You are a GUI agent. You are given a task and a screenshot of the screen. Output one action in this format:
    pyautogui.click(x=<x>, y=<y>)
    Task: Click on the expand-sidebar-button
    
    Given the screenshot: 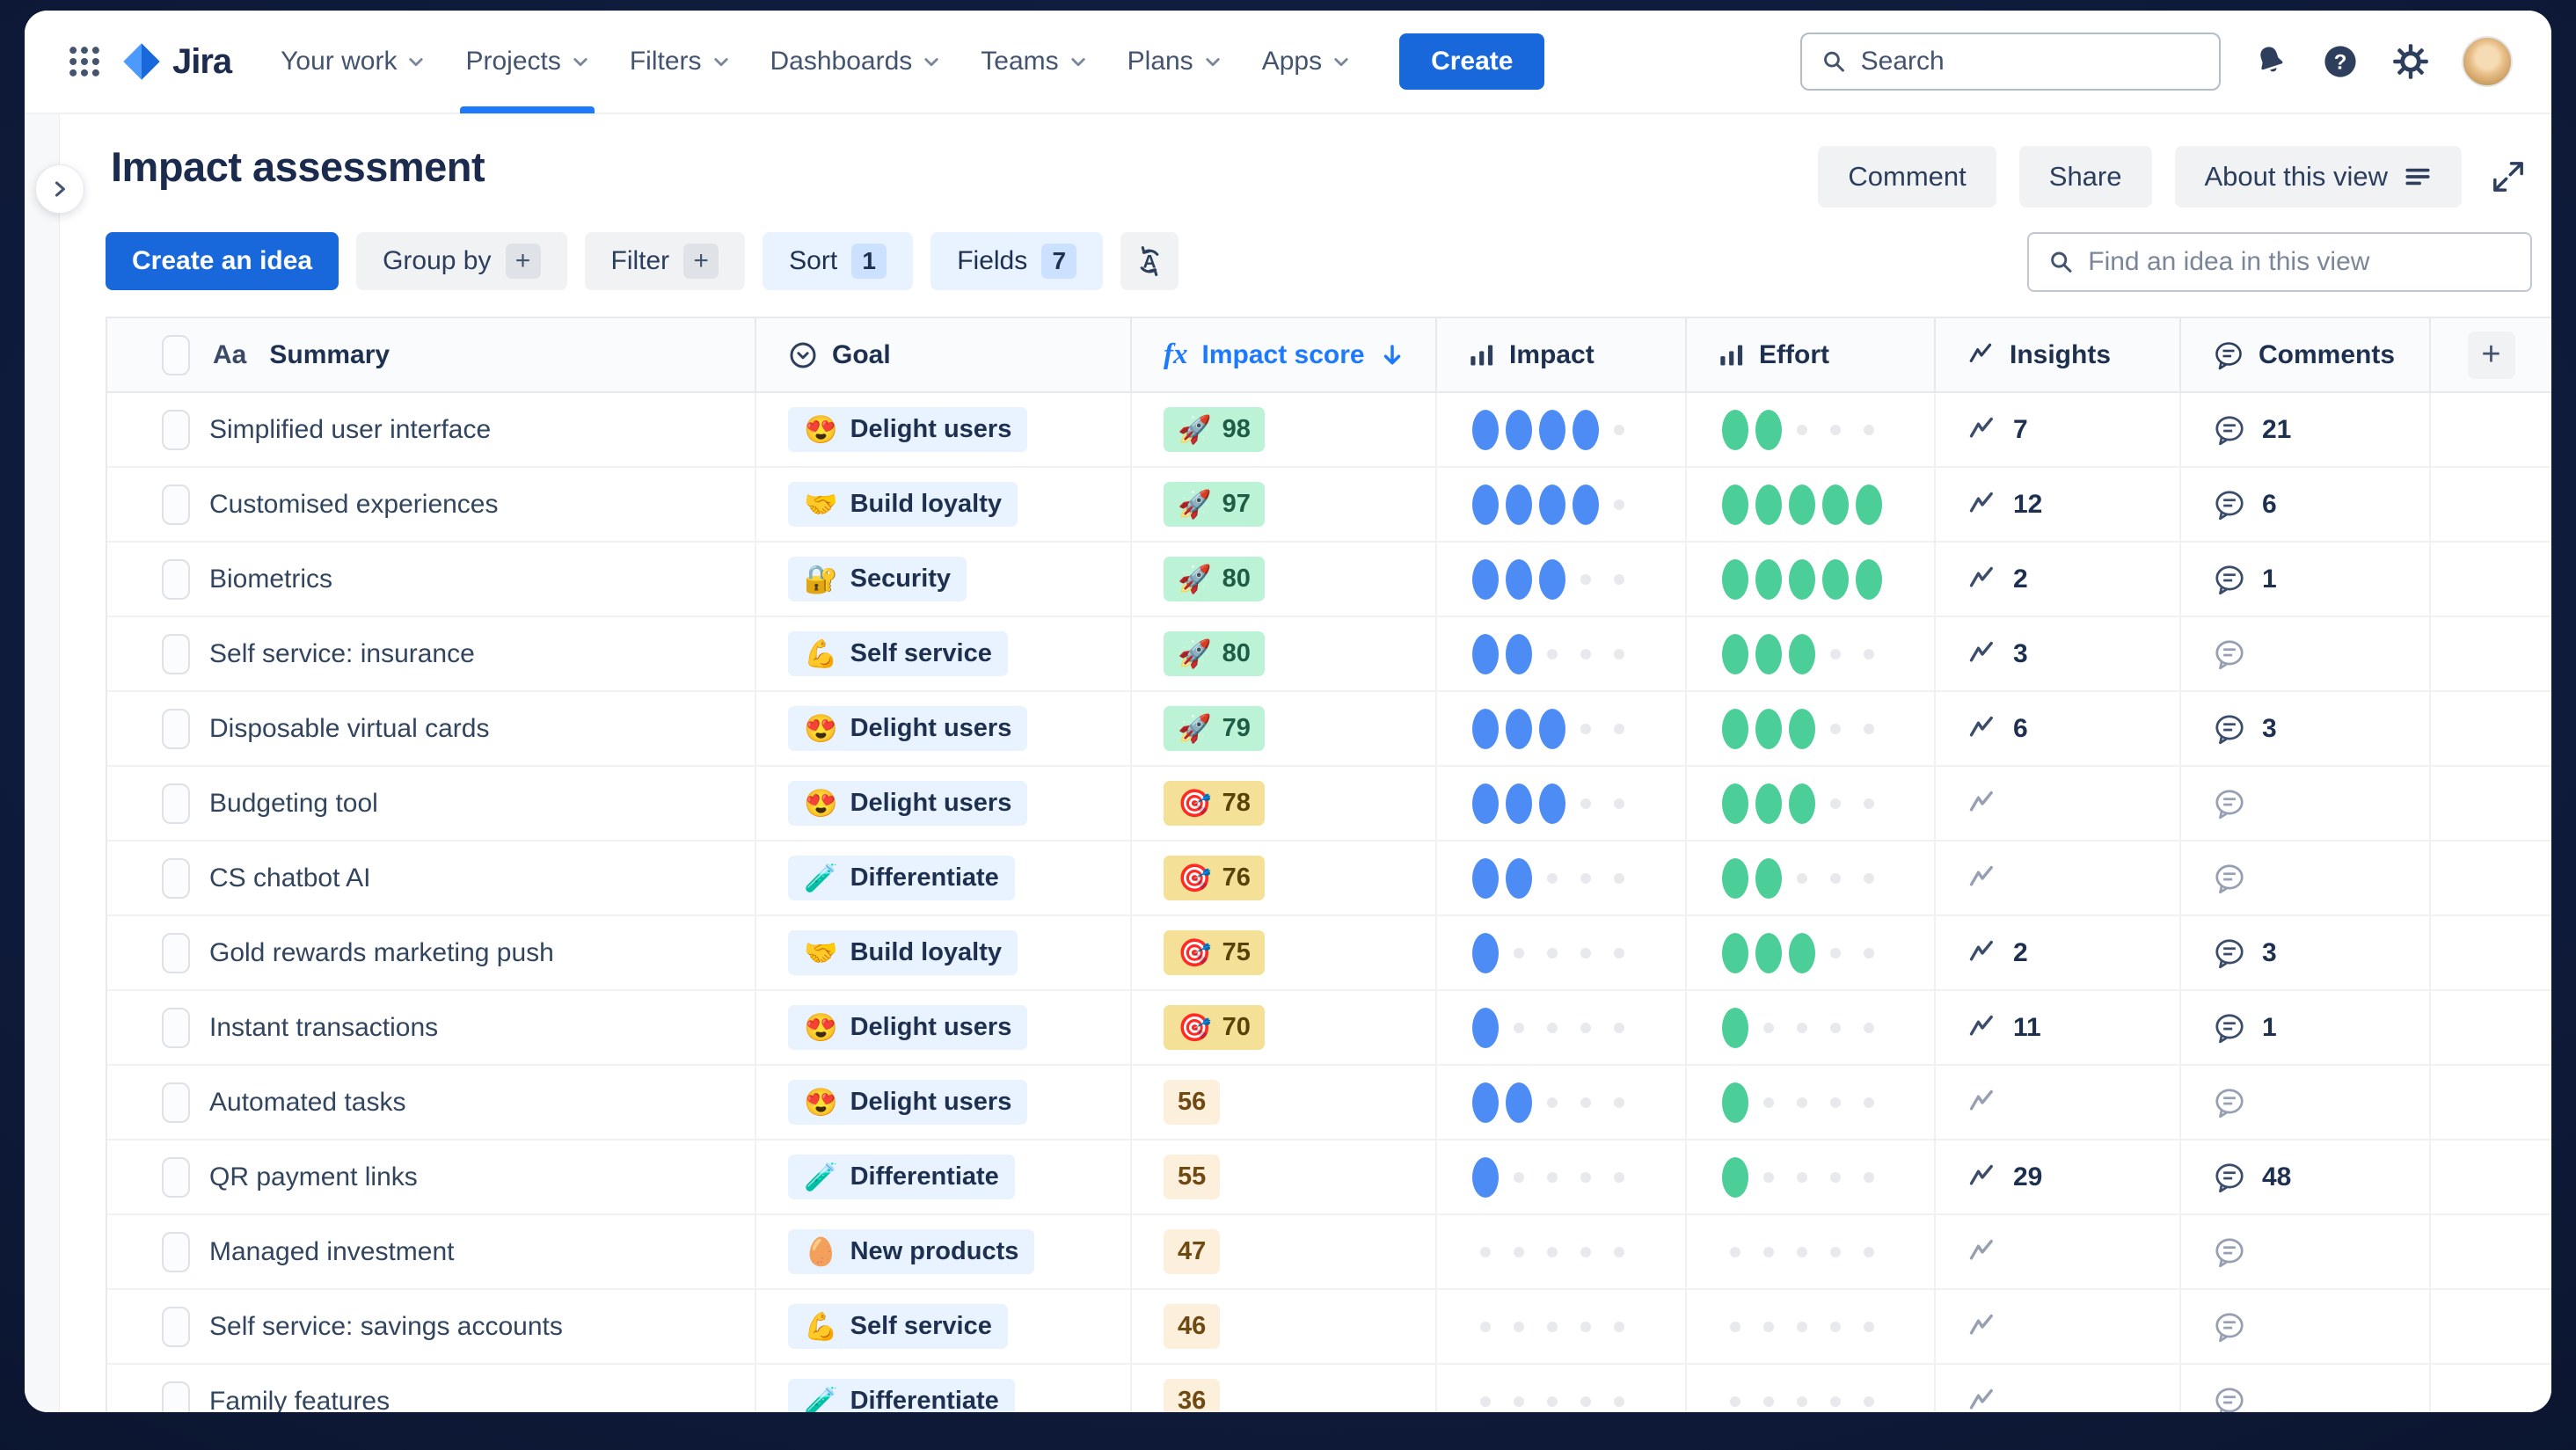 What is the action you would take?
    pyautogui.click(x=59, y=189)
    